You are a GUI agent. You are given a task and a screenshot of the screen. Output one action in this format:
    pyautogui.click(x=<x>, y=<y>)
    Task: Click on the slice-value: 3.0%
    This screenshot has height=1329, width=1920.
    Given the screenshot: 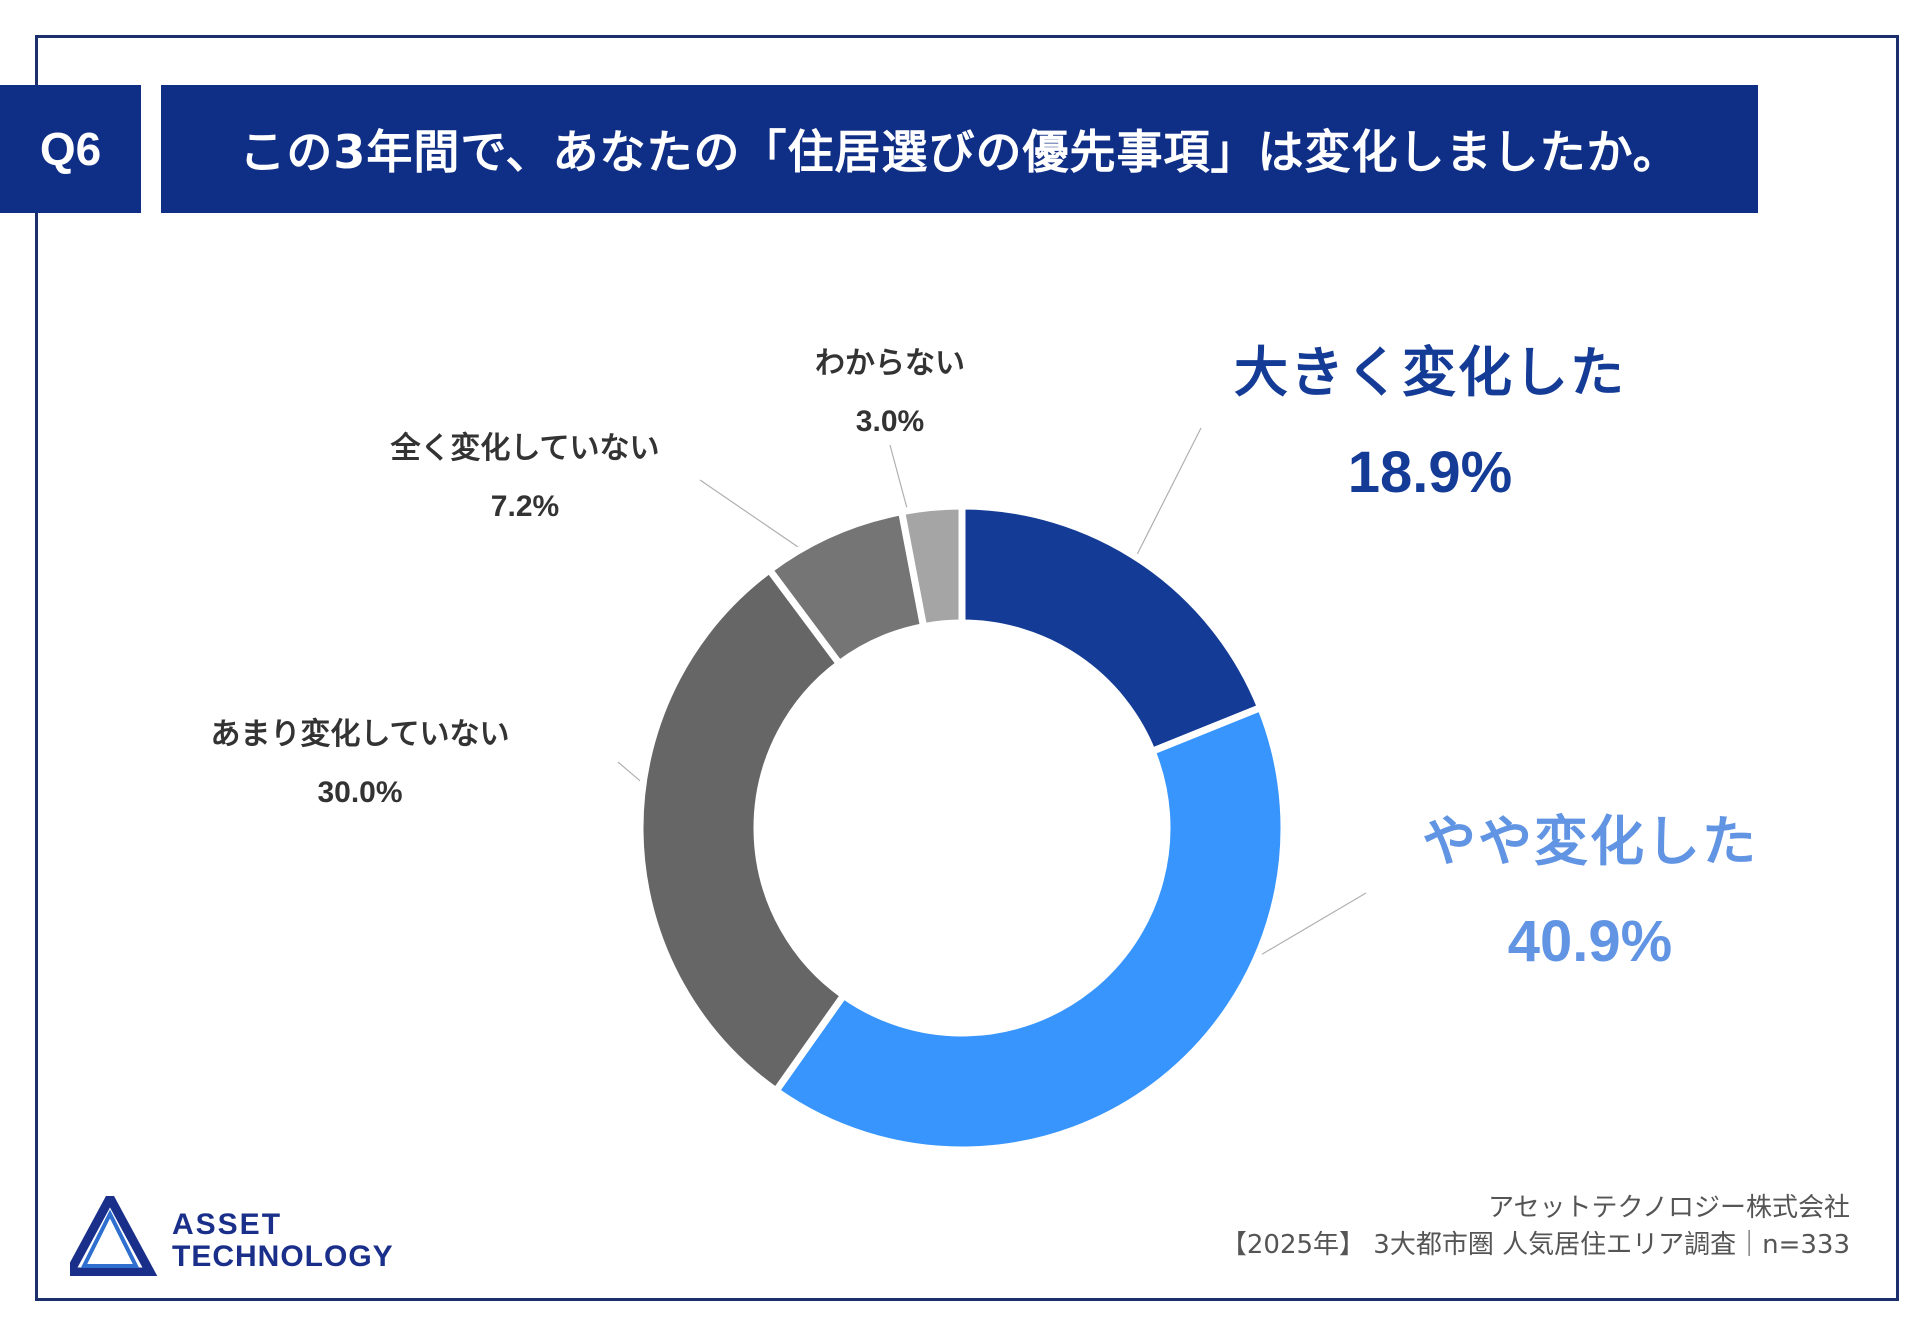 What is the action you would take?
    pyautogui.click(x=890, y=421)
    